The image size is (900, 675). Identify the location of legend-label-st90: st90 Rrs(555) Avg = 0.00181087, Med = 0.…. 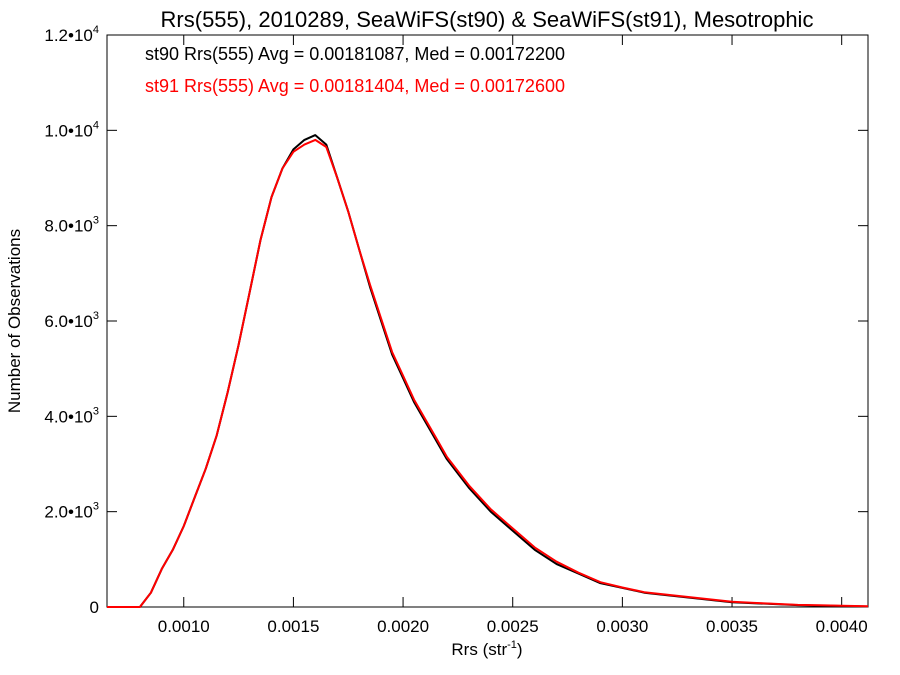
(355, 54).